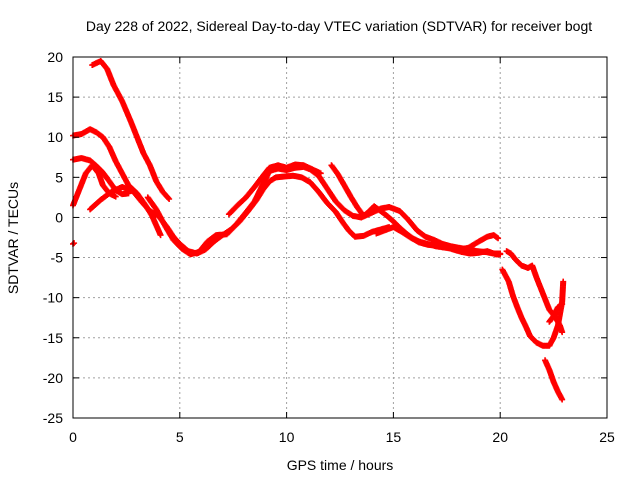 The image size is (640, 480). Describe the element at coordinates (607, 437) in the screenshot. I see `x-tick-label: 25` at that location.